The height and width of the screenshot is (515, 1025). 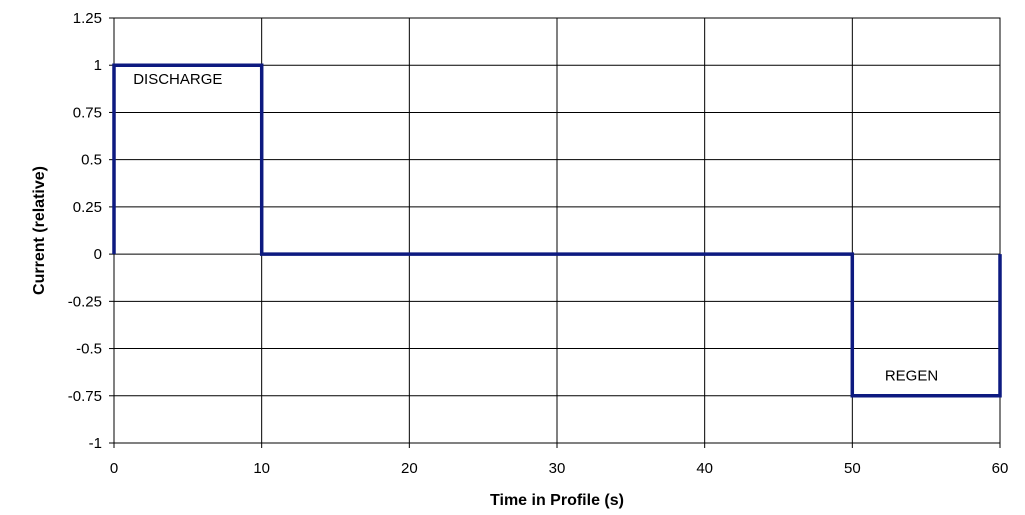 I want to click on x-tick-label: 50, so click(x=852, y=468).